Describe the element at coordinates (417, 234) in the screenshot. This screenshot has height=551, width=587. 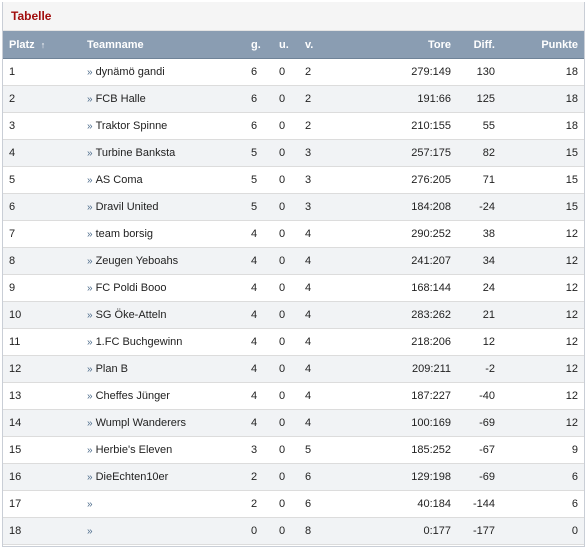
I see `cell-tore: 290:252` at that location.